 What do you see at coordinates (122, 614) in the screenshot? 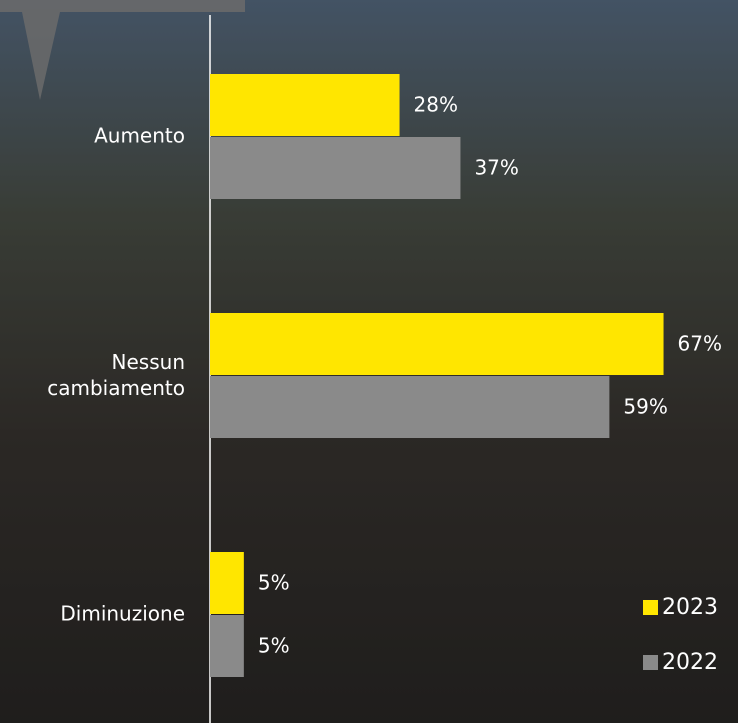
I see `category-label: Diminuzione` at bounding box center [122, 614].